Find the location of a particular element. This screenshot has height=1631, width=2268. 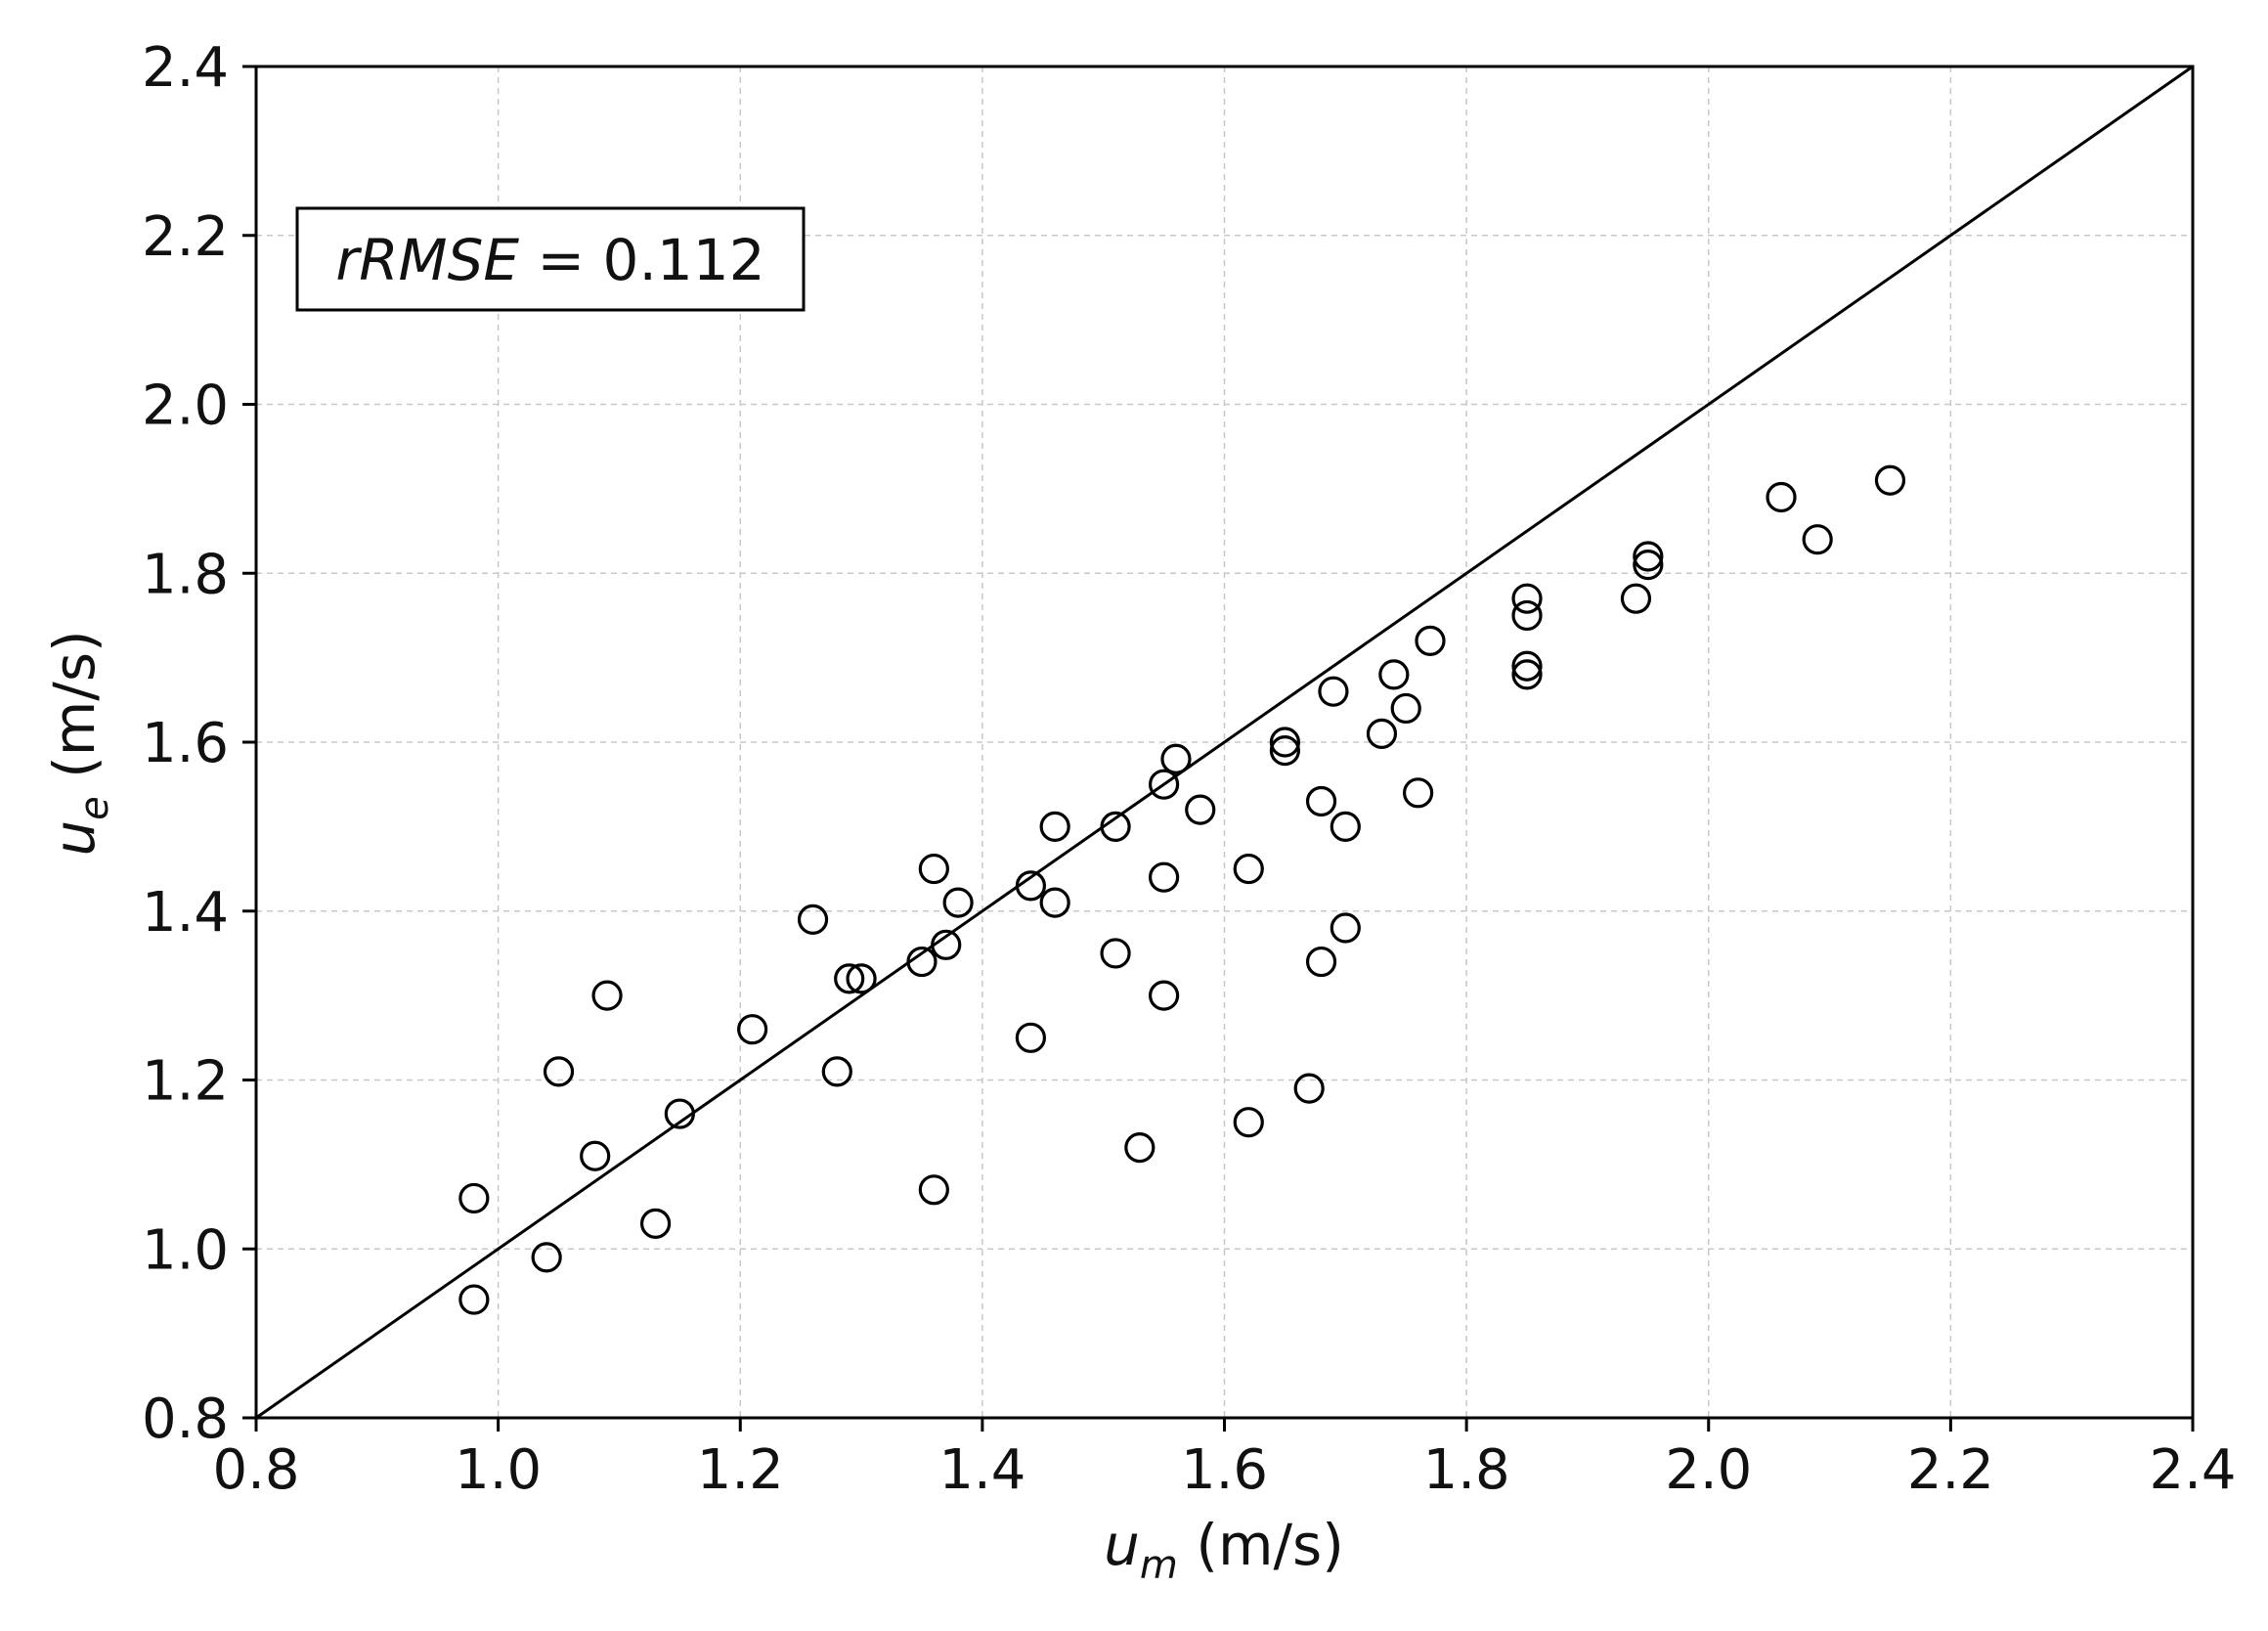

x-tick-label: 1.8 is located at coordinates (1466, 1470).